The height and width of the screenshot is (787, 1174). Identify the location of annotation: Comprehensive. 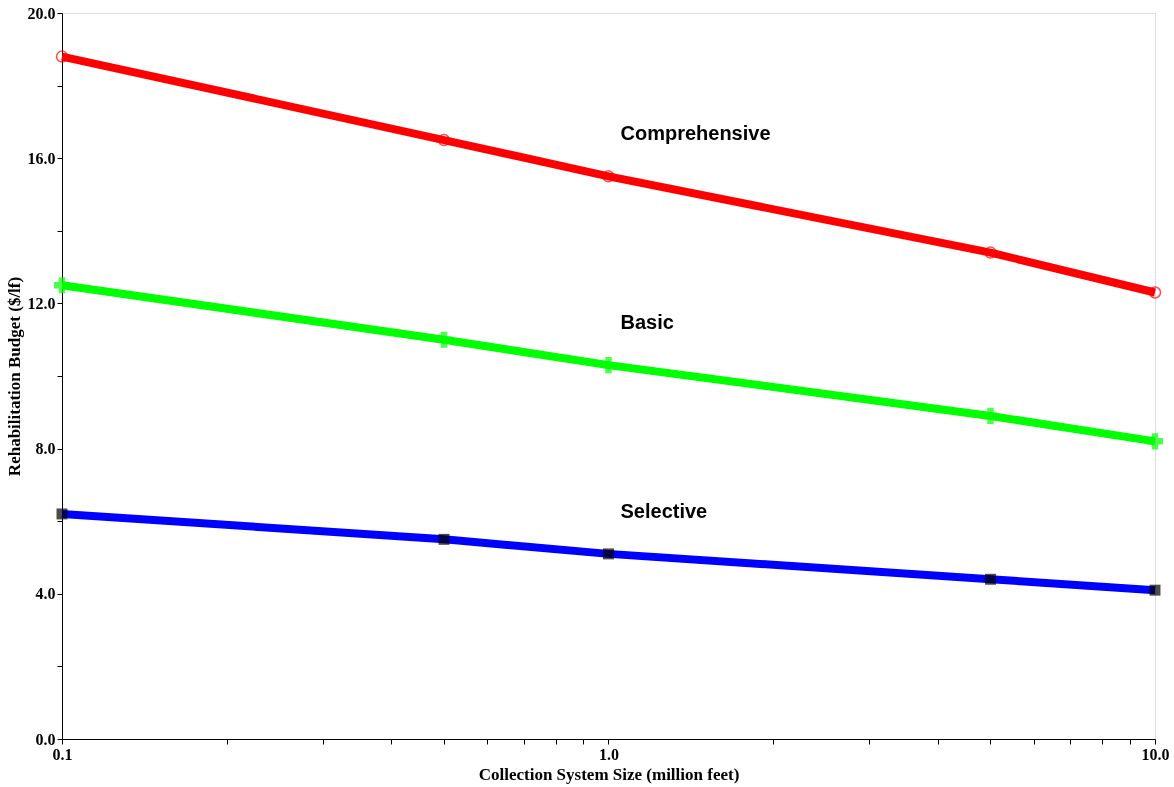
(695, 133).